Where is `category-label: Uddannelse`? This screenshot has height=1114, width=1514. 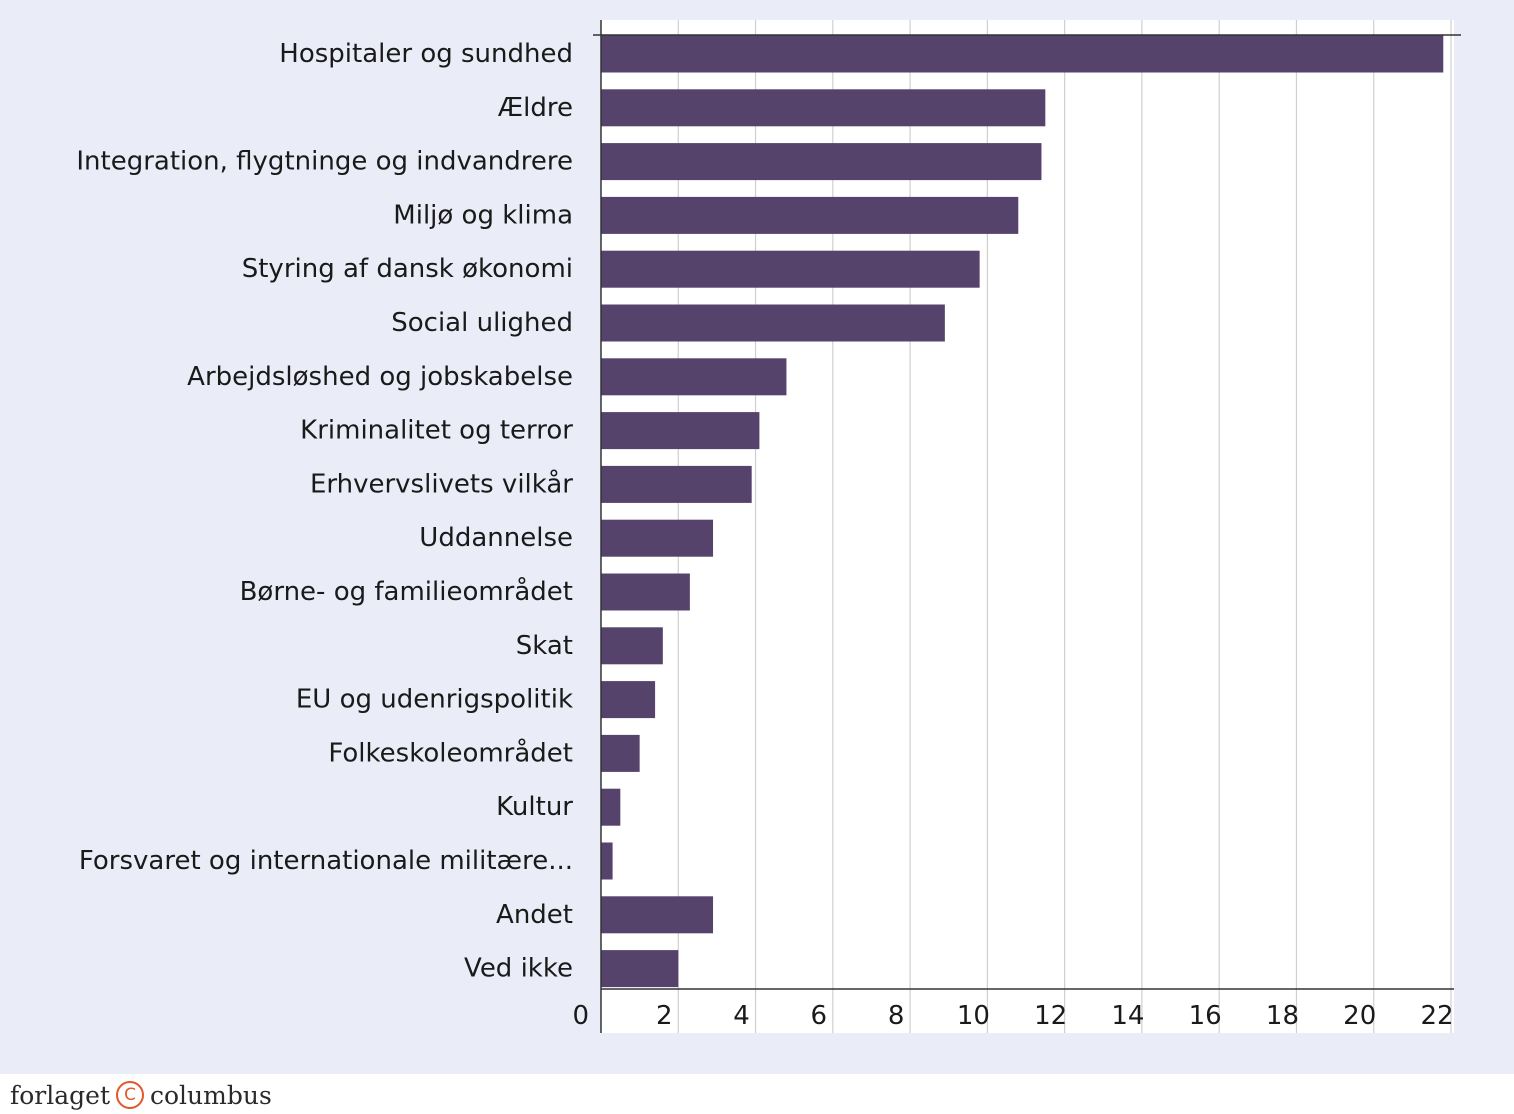 category-label: Uddannelse is located at coordinates (496, 538).